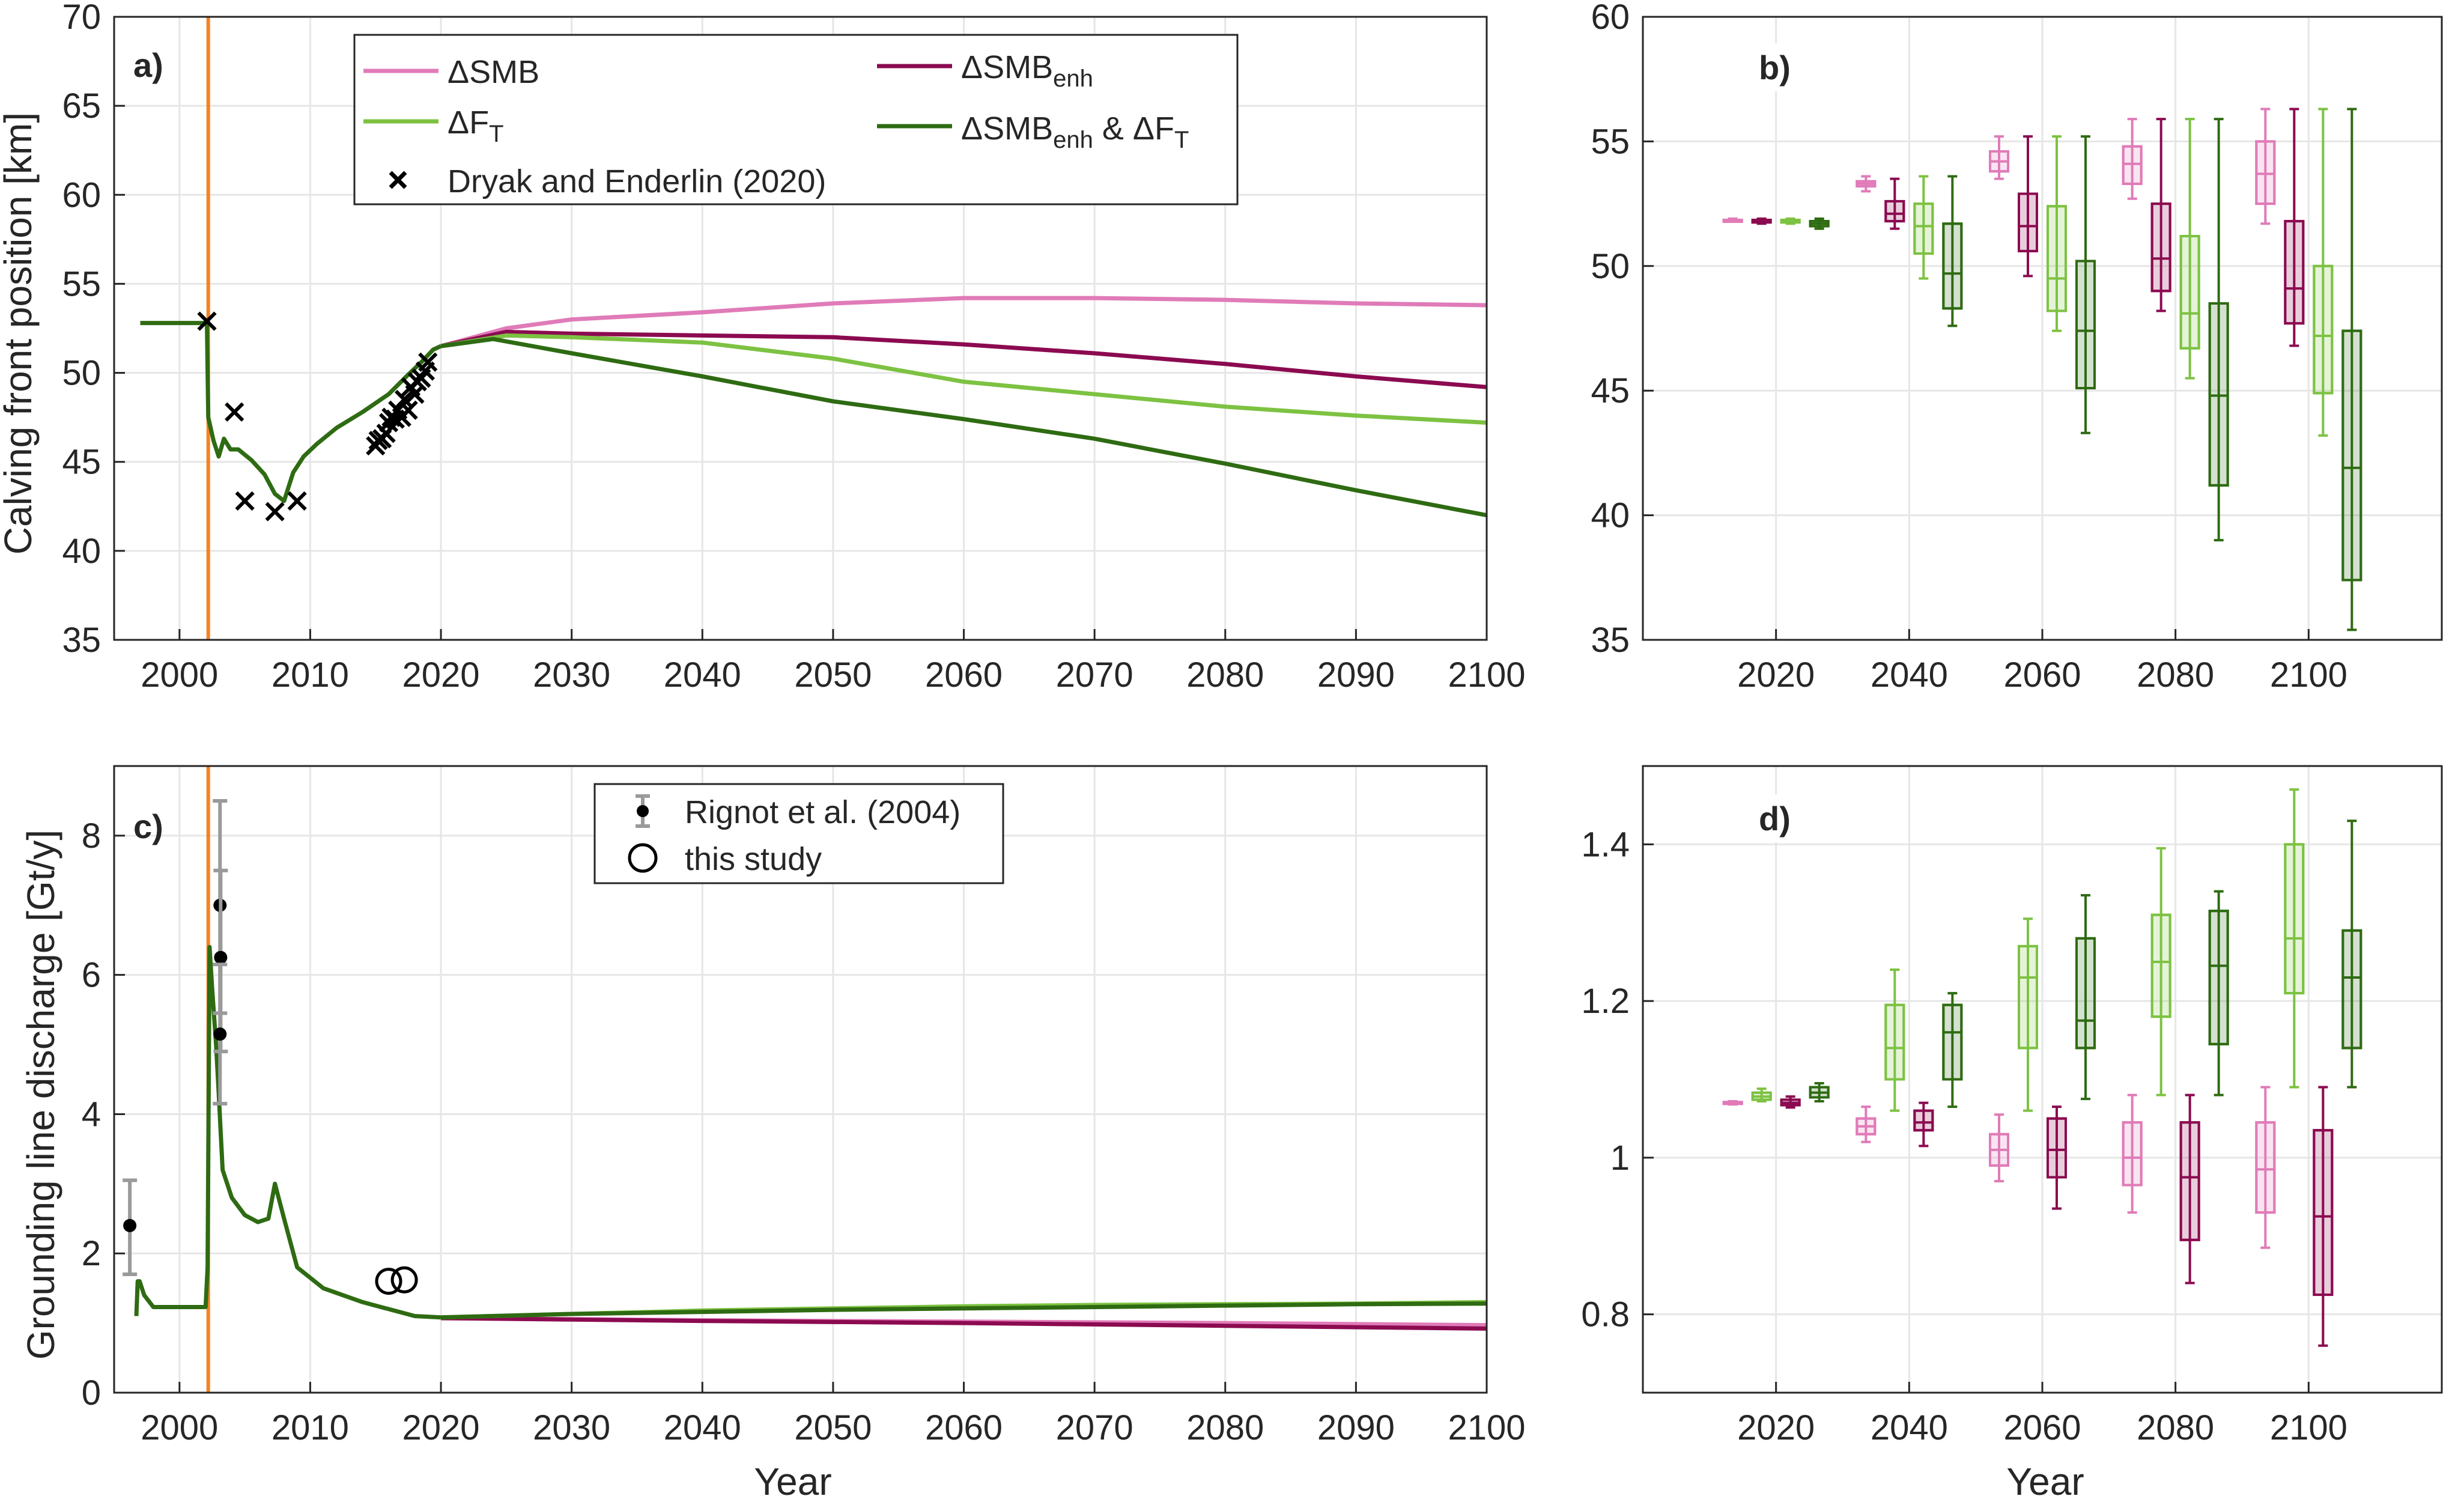 This screenshot has width=2464, height=1499. What do you see at coordinates (1611, 390) in the screenshot?
I see `ytick-label: 45` at bounding box center [1611, 390].